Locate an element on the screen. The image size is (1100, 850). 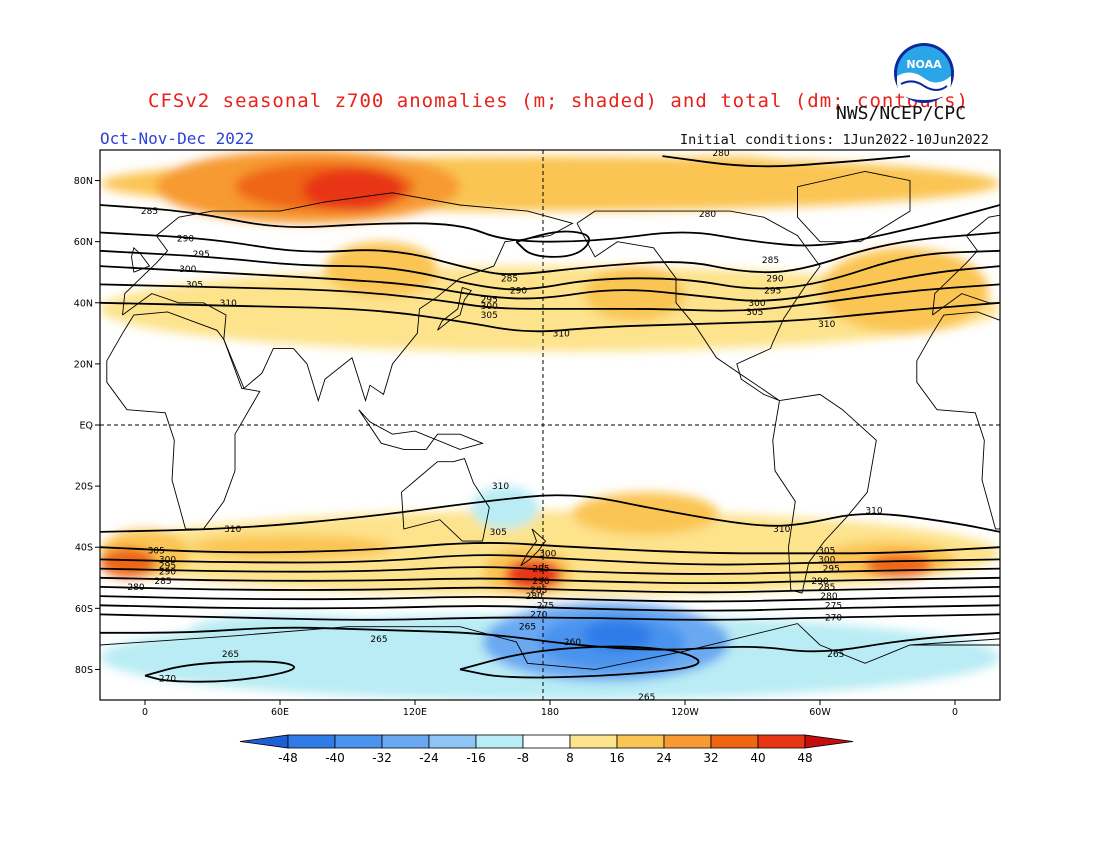
lat-label: 80S is located at coordinates (84, 670).